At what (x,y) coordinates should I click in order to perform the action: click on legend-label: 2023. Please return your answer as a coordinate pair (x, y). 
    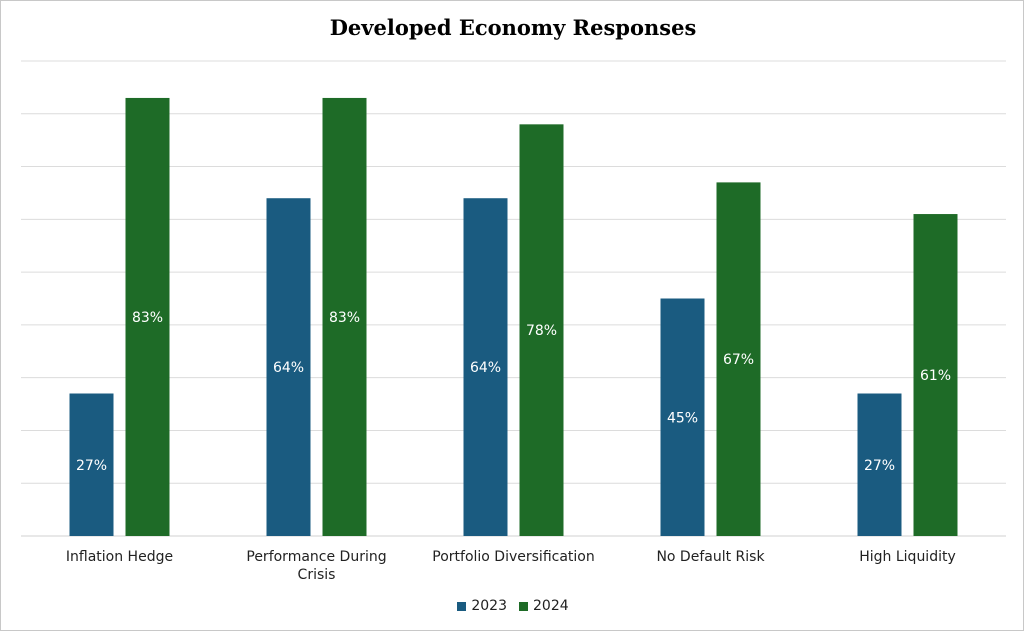
    Looking at the image, I should click on (489, 606).